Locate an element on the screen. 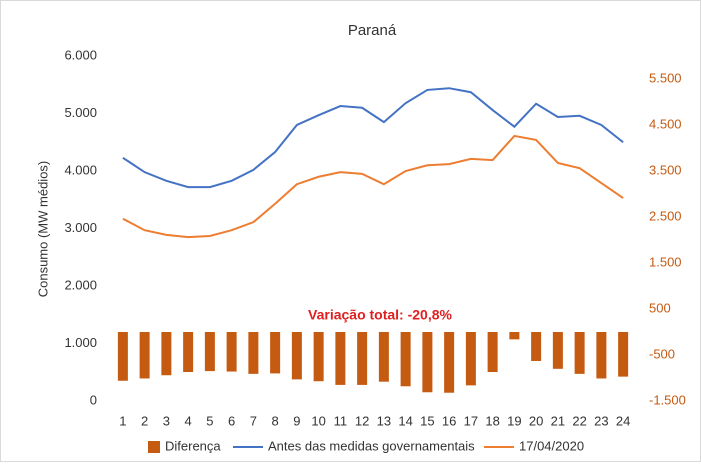 The image size is (701, 467). x-tick-label: 4 is located at coordinates (188, 420).